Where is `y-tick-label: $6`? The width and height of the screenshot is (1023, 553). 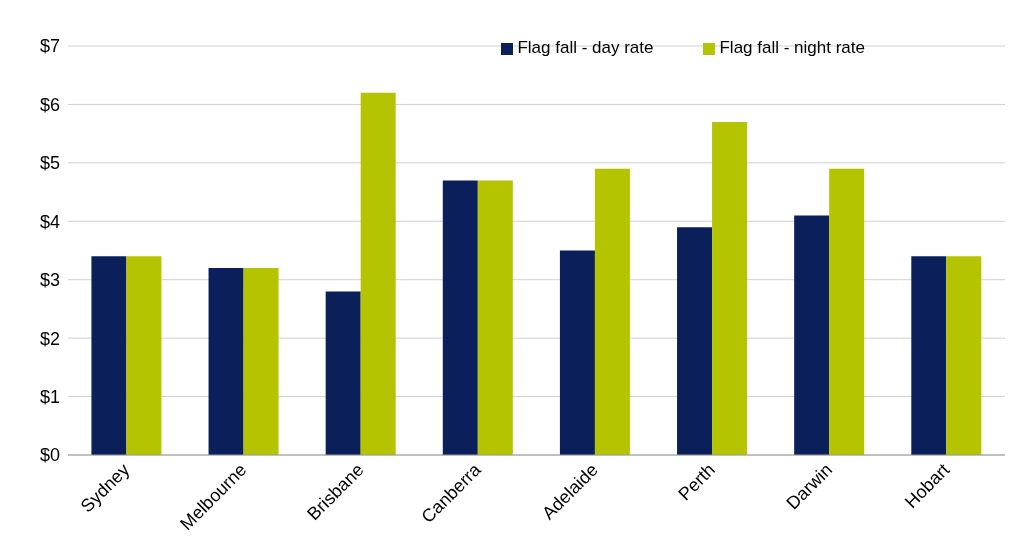 y-tick-label: $6 is located at coordinates (49, 104).